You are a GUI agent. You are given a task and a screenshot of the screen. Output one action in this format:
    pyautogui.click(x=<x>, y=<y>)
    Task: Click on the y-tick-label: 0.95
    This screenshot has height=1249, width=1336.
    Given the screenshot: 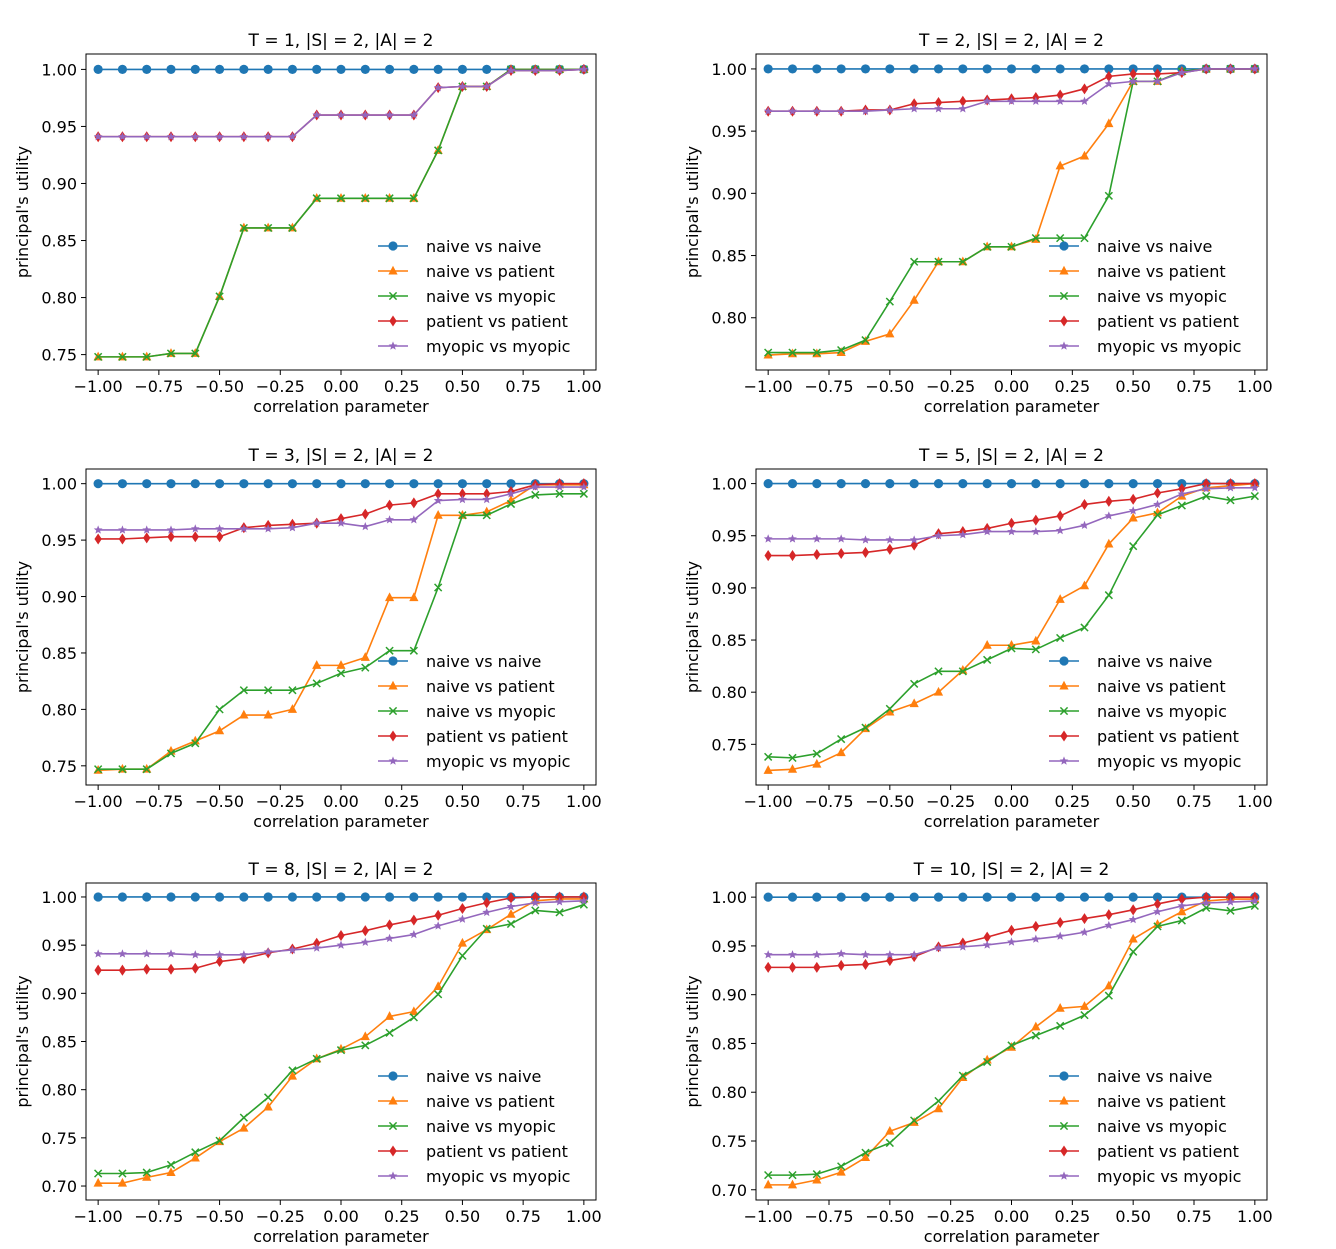 What is the action you would take?
    pyautogui.click(x=59, y=945)
    